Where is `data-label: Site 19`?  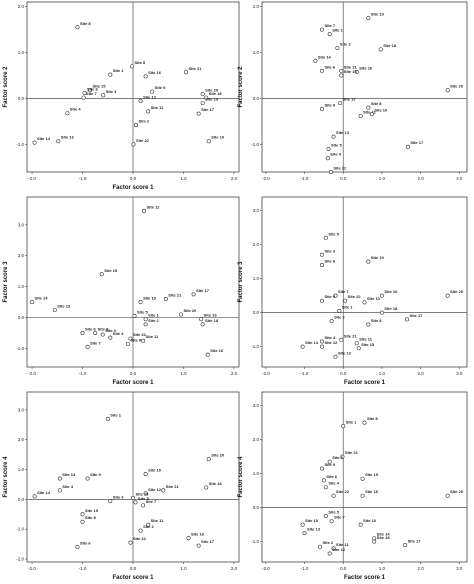 data-label: Site 19 is located at coordinates (143, 493).